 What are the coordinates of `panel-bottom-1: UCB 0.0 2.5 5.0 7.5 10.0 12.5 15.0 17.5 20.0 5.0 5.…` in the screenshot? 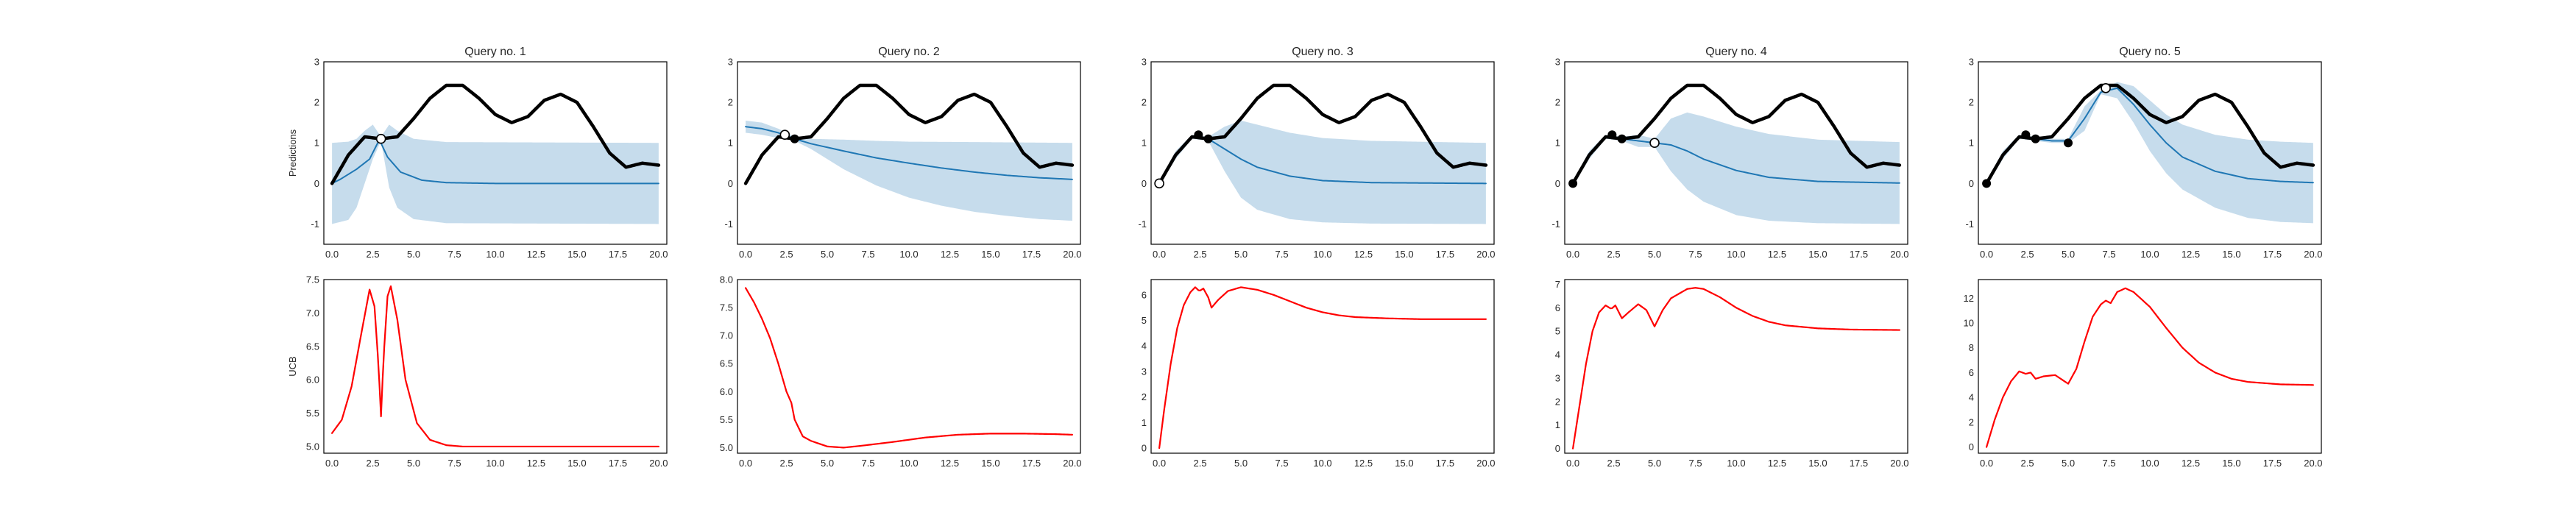 It's located at (477, 372).